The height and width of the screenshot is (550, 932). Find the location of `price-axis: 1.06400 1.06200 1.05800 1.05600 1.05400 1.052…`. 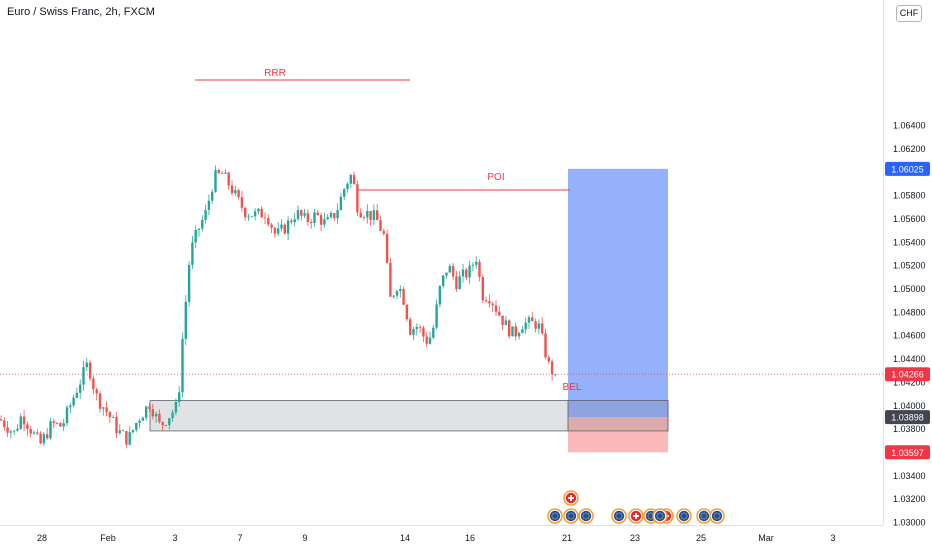

price-axis: 1.06400 1.06200 1.05800 1.05600 1.05400 1.052… is located at coordinates (909, 324).